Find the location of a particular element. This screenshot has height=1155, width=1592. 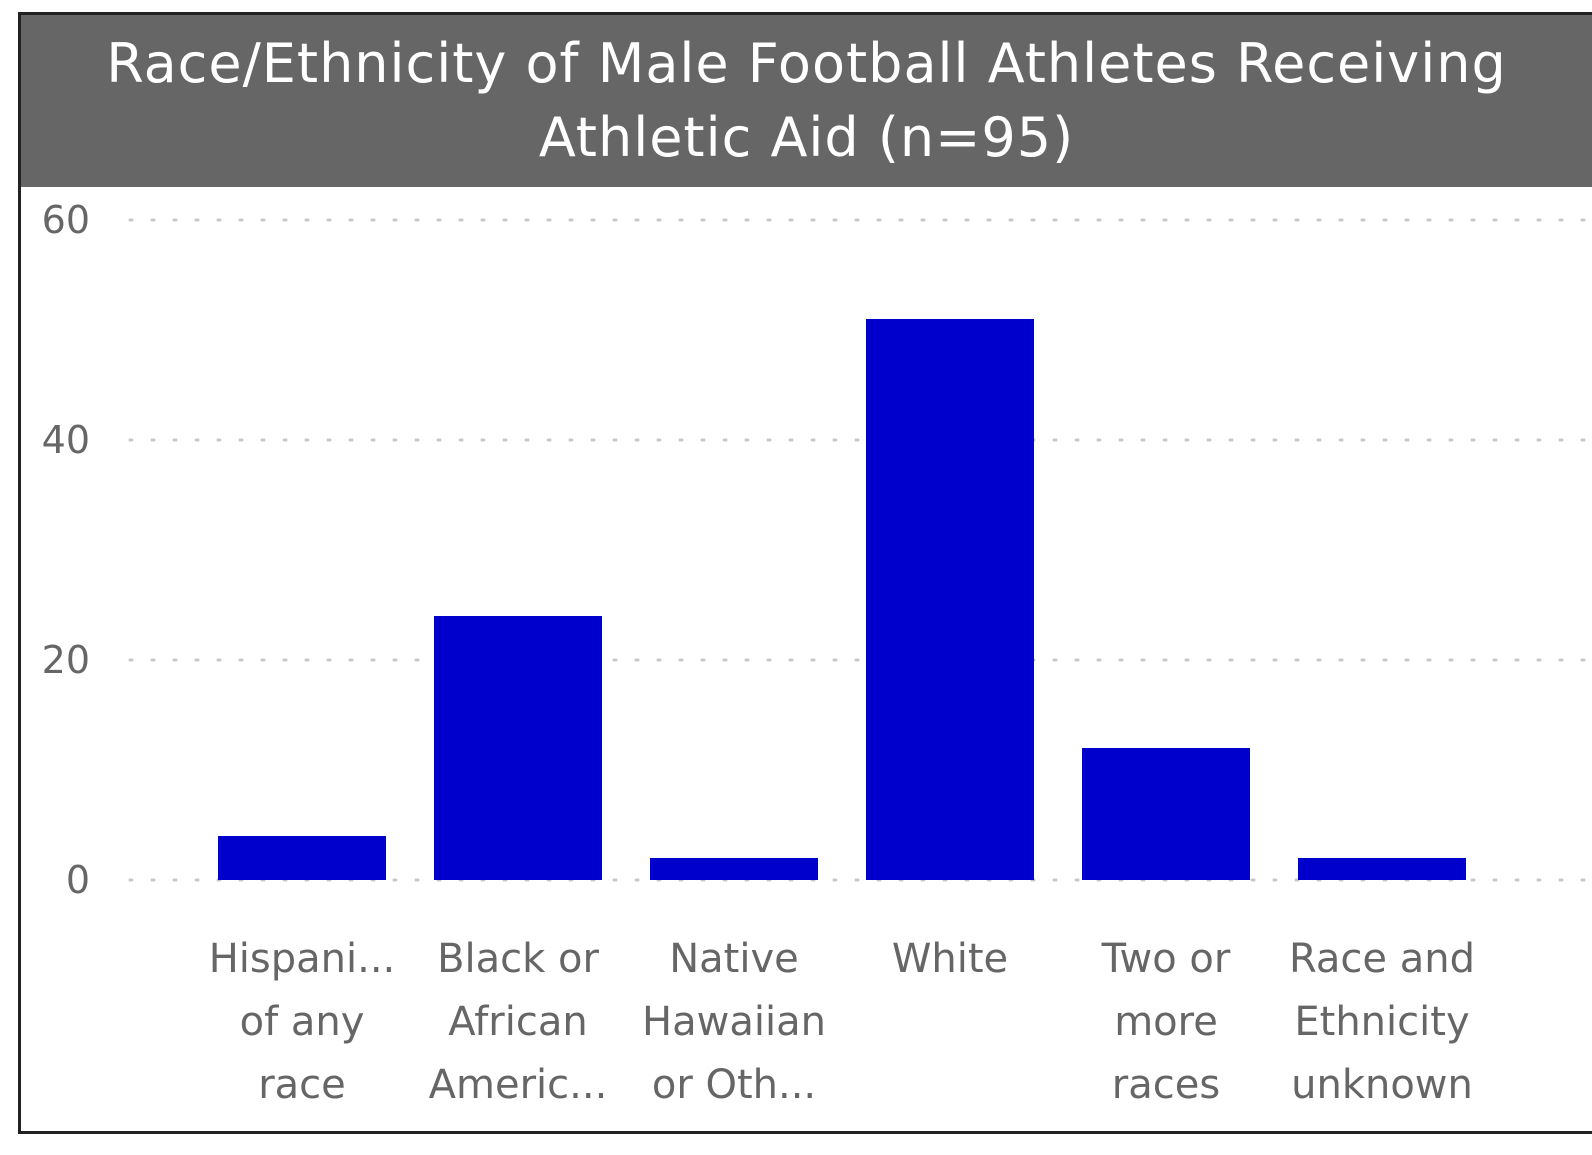

x-category-label-line: unknown is located at coordinates (1382, 1085).